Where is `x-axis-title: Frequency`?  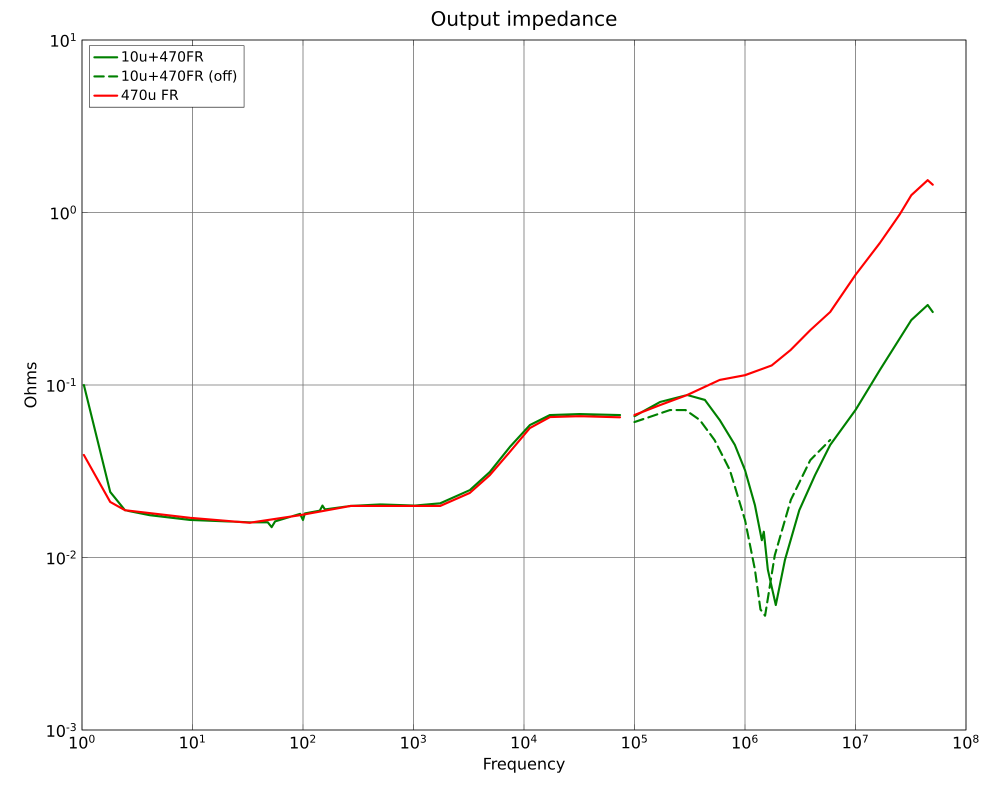
x-axis-title: Frequency is located at coordinates (524, 765).